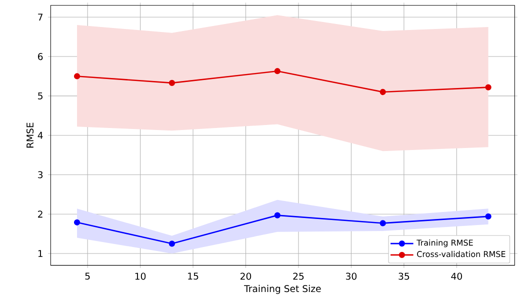  I want to click on x-tick-label: 30, so click(351, 276).